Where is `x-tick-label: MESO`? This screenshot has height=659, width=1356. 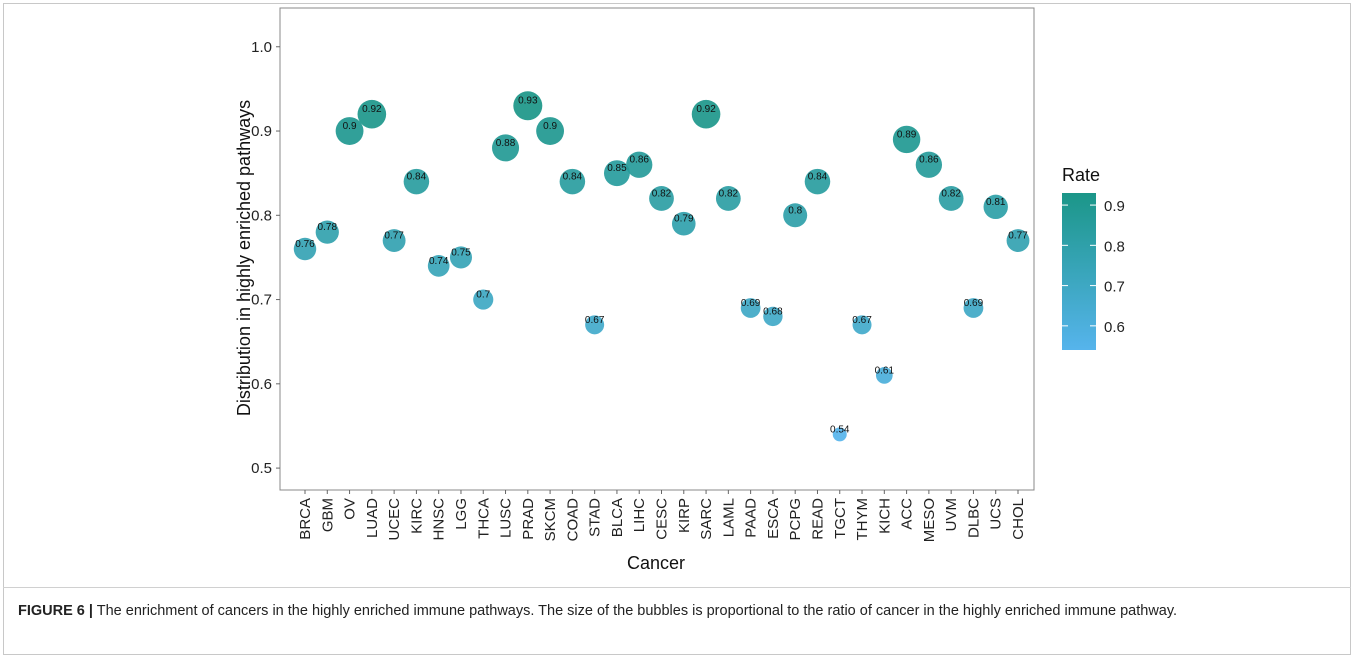
x-tick-label: MESO is located at coordinates (929, 520).